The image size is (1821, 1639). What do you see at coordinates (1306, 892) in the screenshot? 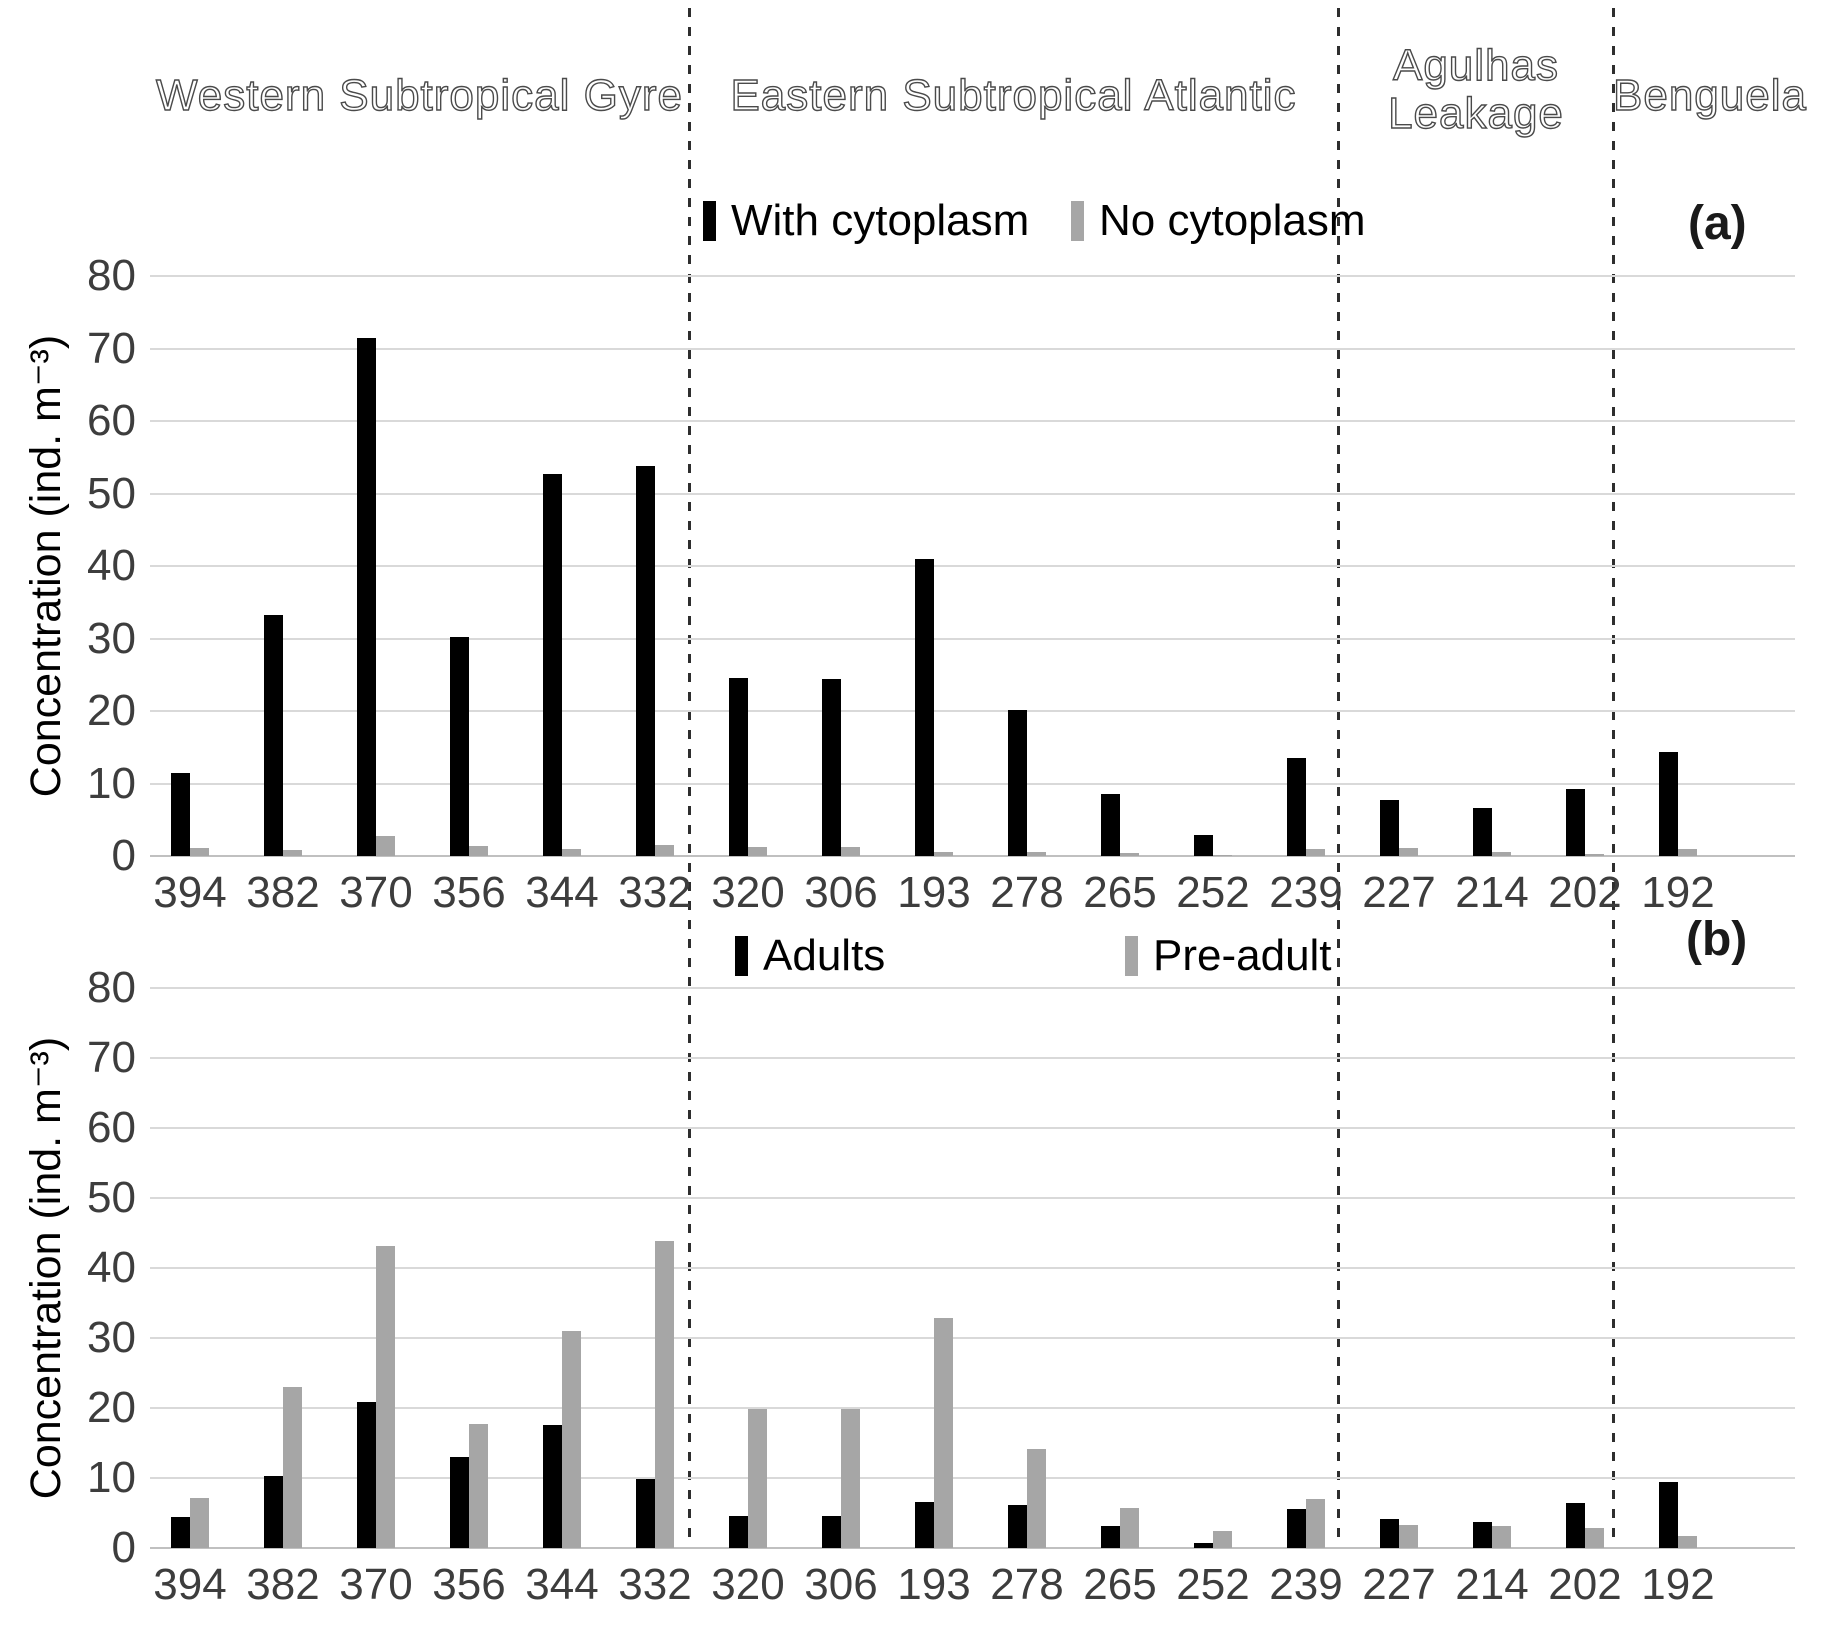
I see `x-tick-label-a-239: 239` at bounding box center [1306, 892].